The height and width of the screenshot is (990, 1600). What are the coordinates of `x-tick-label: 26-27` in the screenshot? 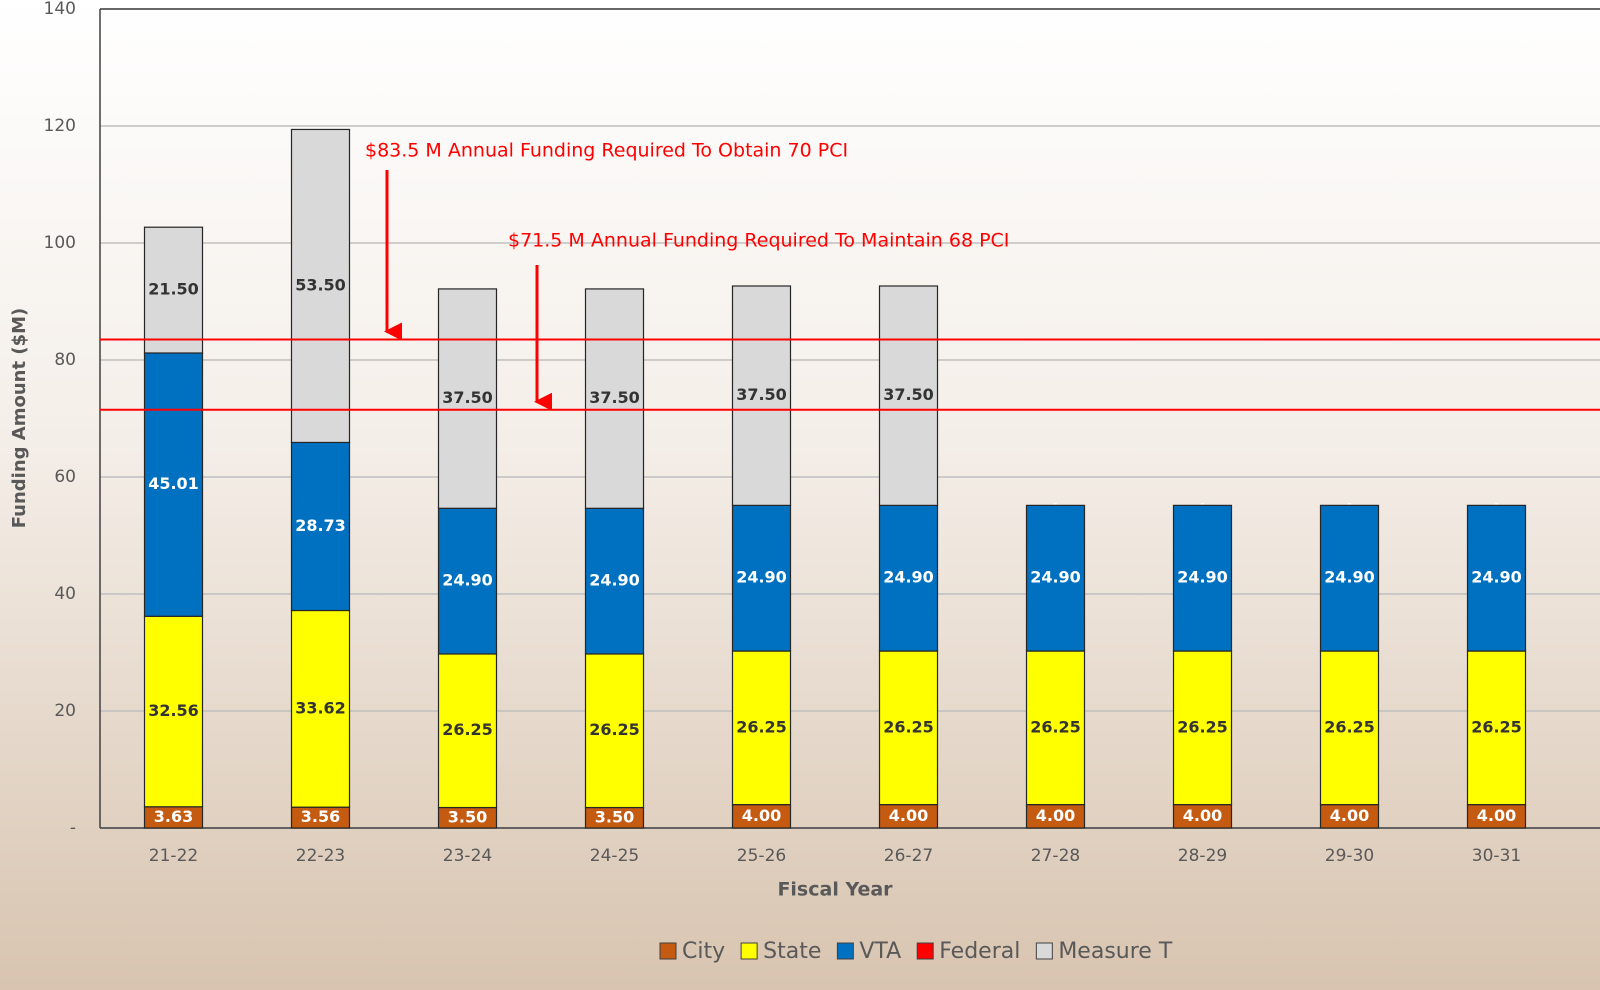 It's located at (908, 856).